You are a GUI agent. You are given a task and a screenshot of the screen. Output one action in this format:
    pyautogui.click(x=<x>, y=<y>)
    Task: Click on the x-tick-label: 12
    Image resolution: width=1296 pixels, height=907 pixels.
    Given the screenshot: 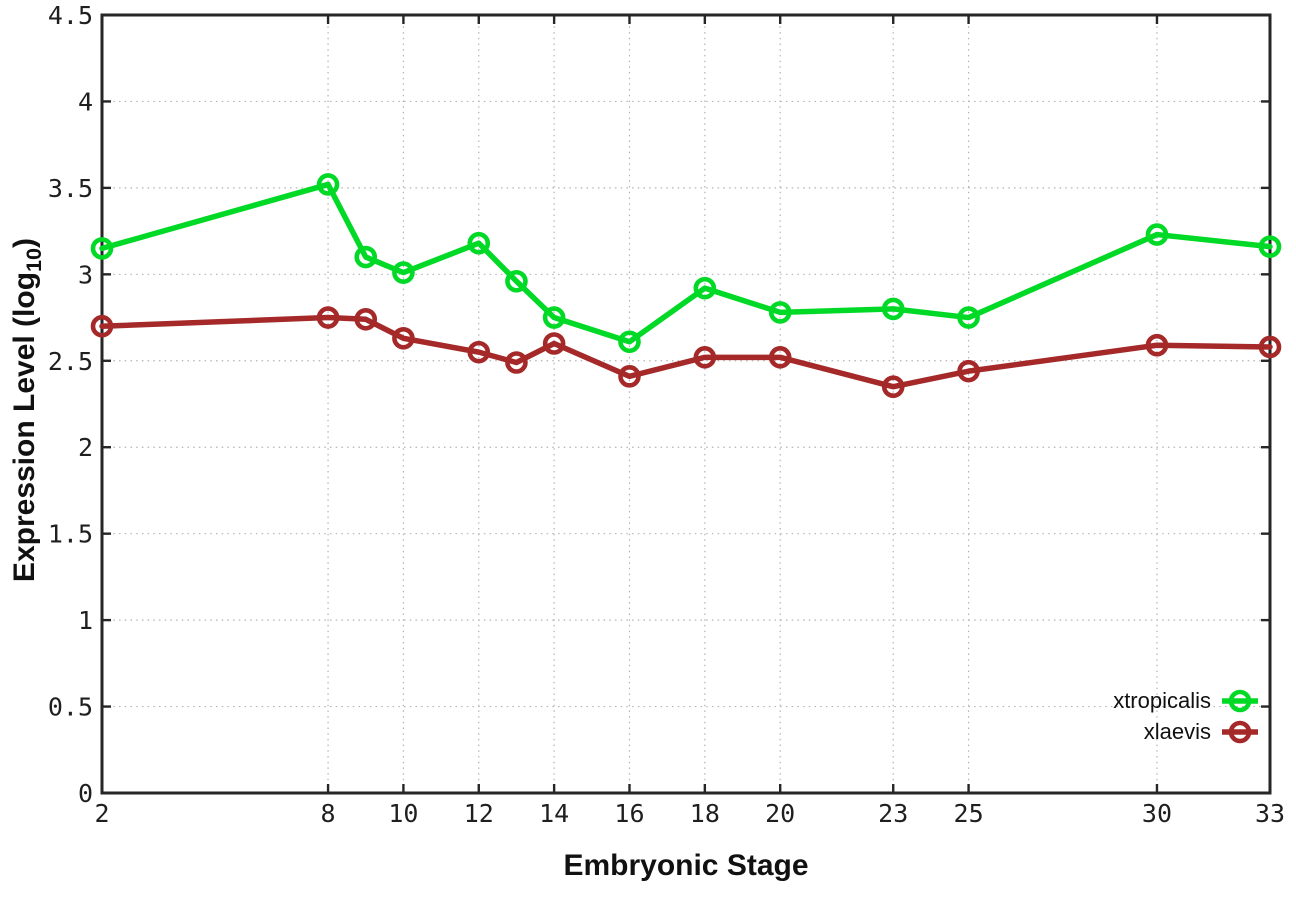 What is the action you would take?
    pyautogui.click(x=479, y=813)
    